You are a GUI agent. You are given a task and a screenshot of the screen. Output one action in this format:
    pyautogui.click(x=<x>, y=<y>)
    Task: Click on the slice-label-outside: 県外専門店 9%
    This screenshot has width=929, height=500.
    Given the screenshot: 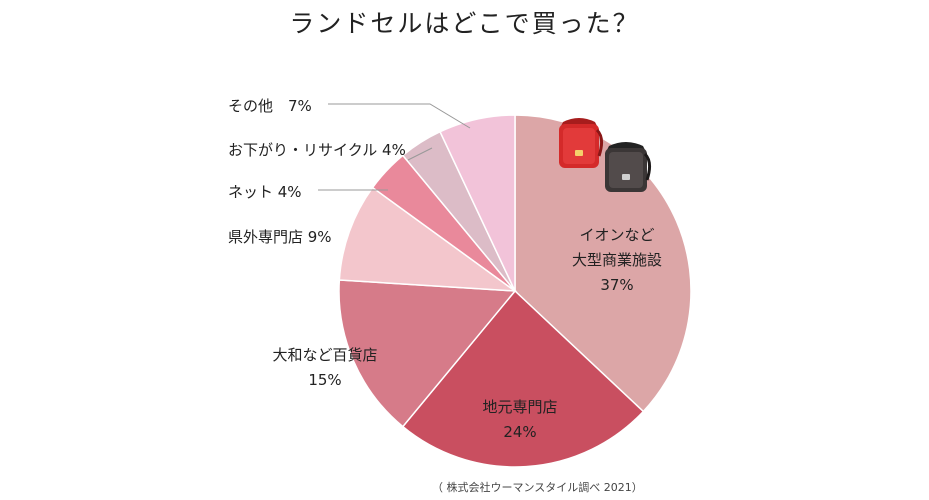 What is the action you would take?
    pyautogui.click(x=280, y=237)
    